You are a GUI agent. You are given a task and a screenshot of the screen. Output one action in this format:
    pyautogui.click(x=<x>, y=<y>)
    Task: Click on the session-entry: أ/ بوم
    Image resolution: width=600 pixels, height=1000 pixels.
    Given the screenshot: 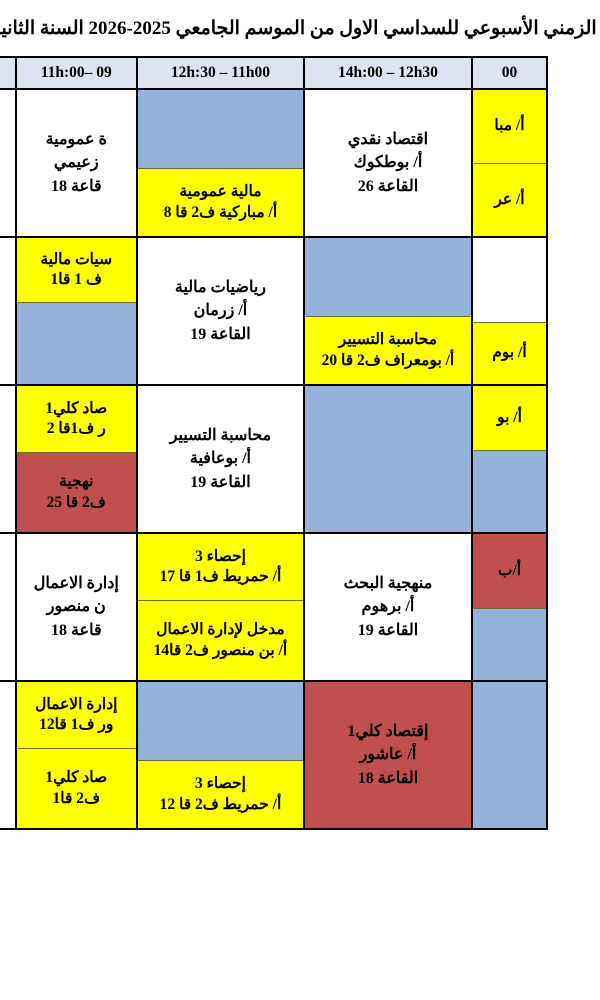 What is the action you would take?
    pyautogui.click(x=509, y=352)
    